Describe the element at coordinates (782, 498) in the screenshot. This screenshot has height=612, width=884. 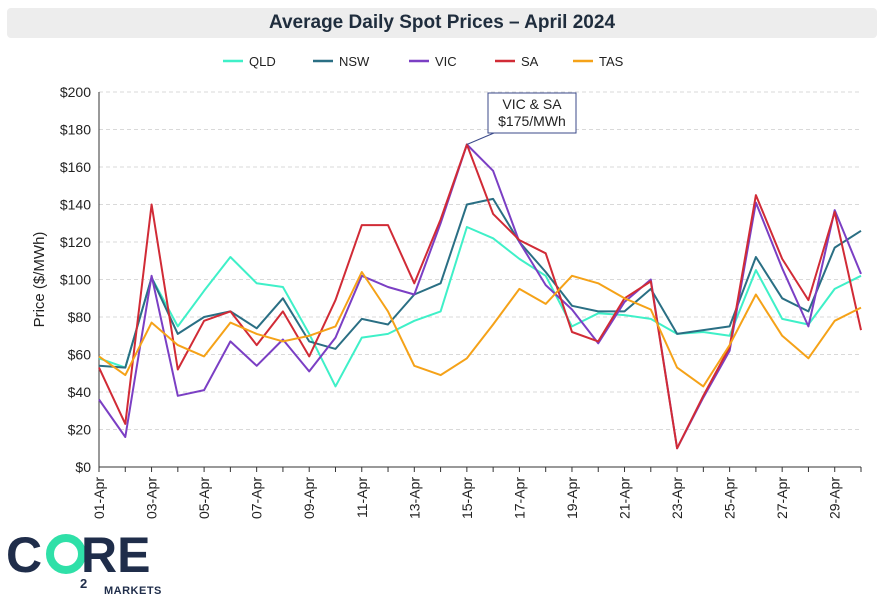
I see `x-tick-label: 27-Apr` at that location.